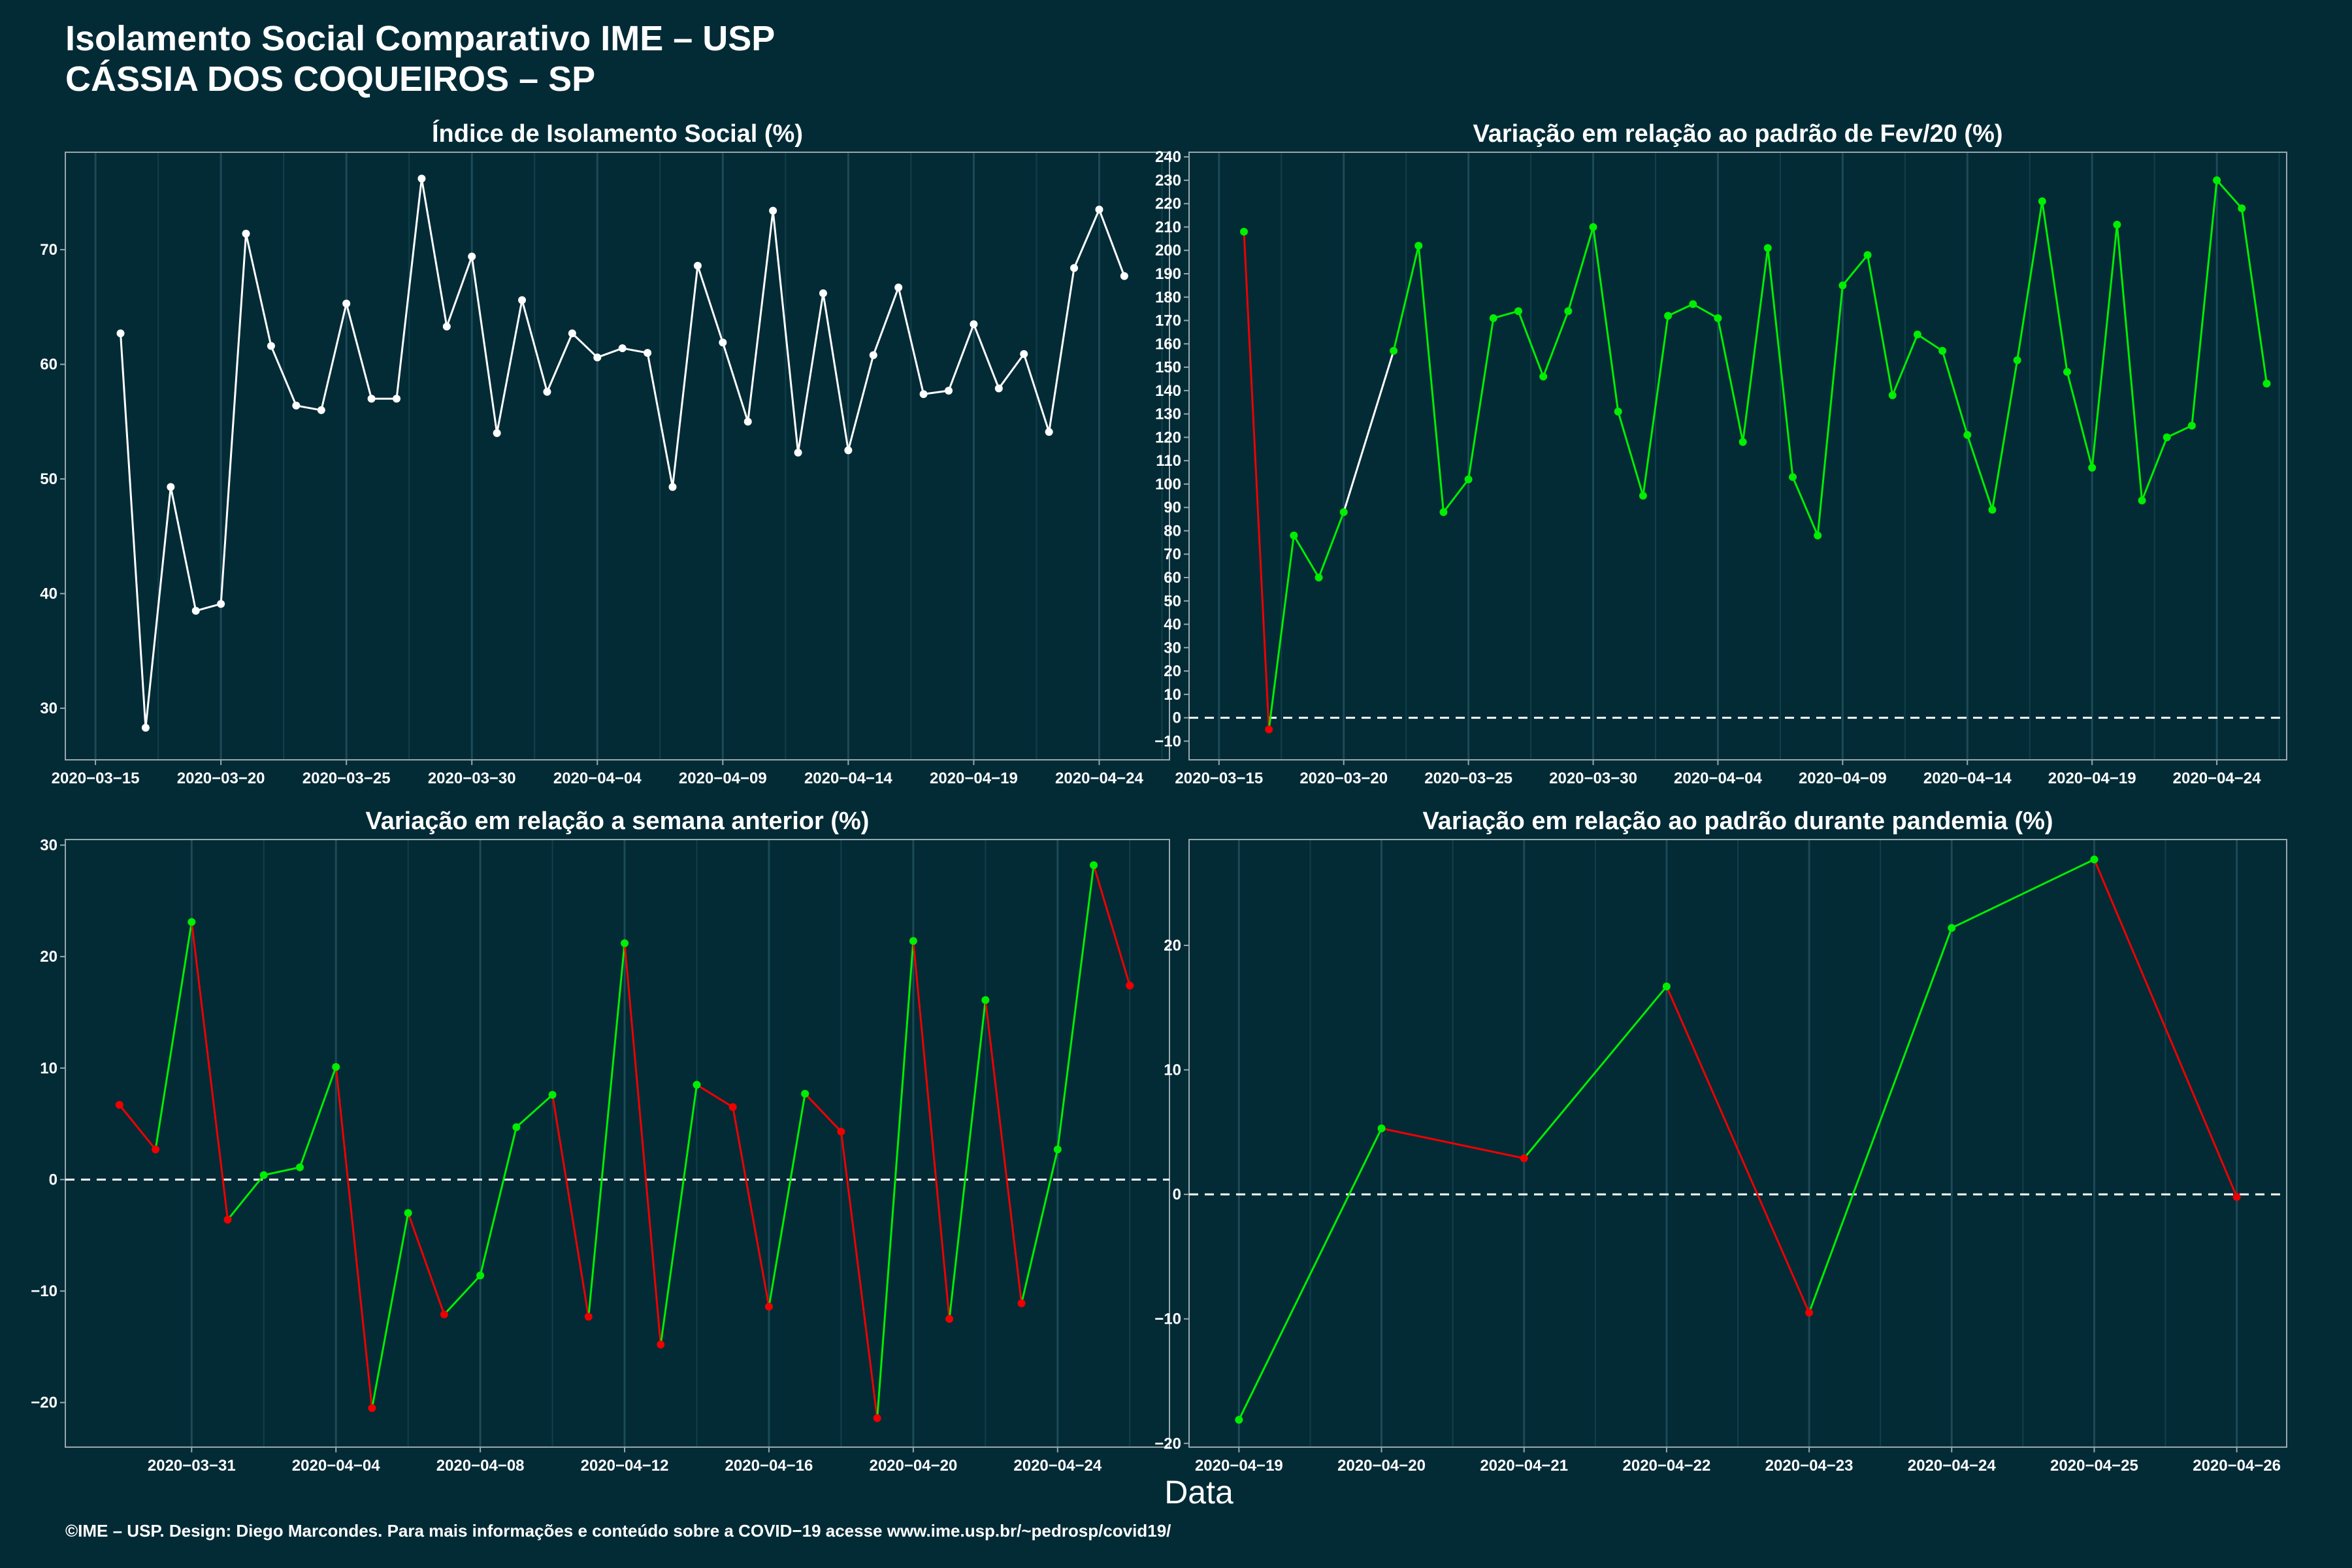 The width and height of the screenshot is (2352, 1568). Describe the element at coordinates (1168, 274) in the screenshot. I see `y-tick-label: 190` at that location.